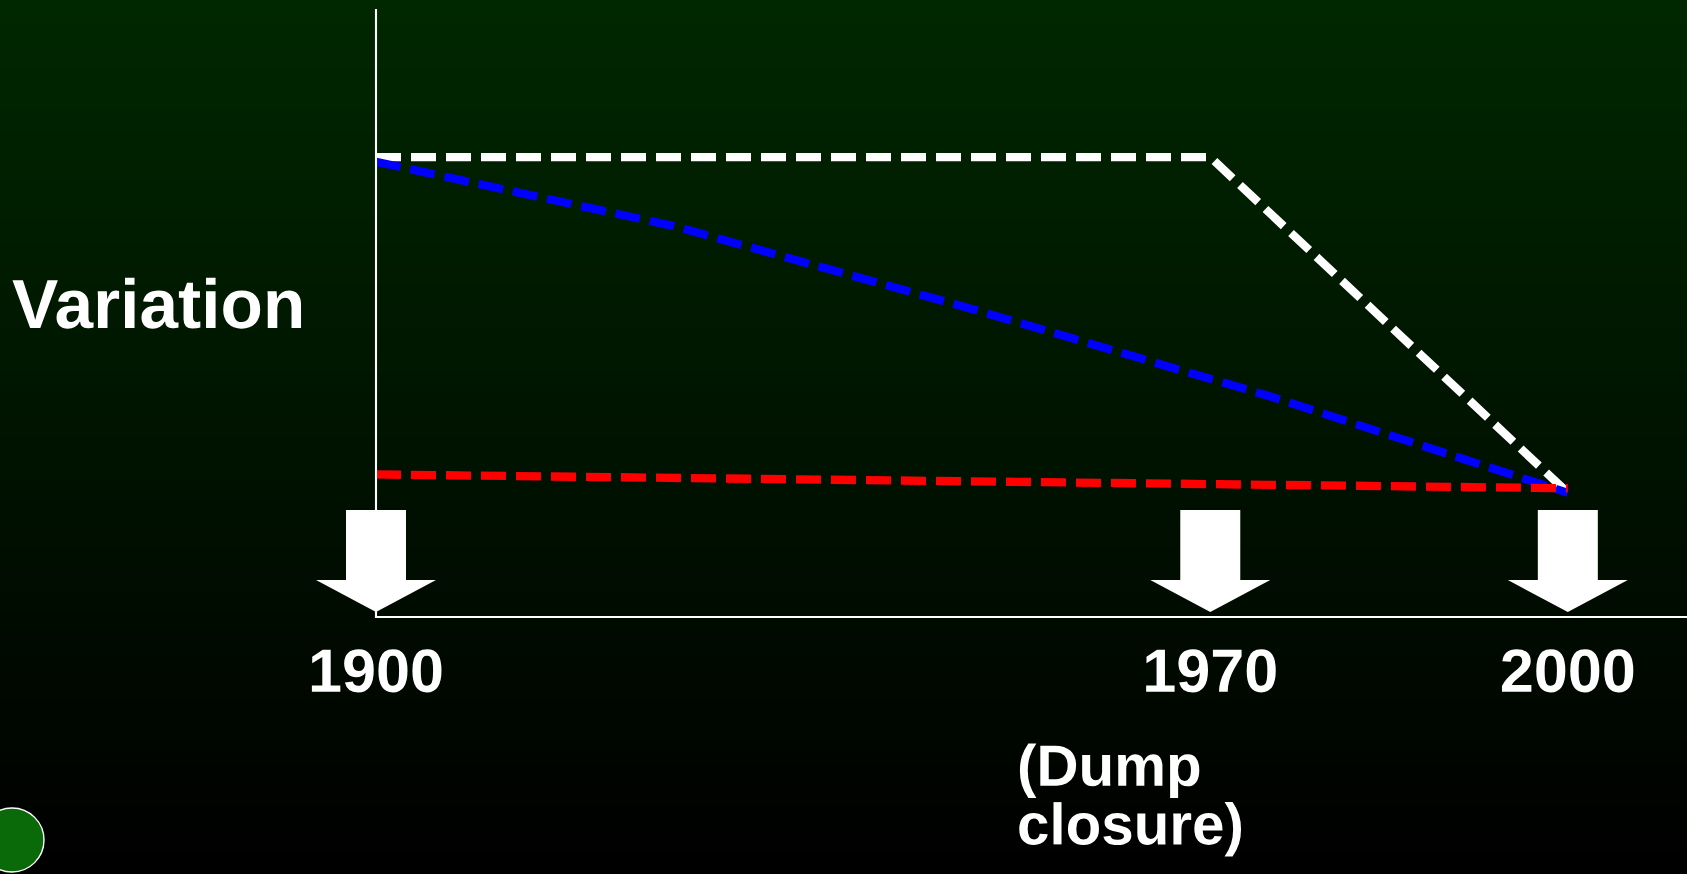  Describe the element at coordinates (1211, 671) in the screenshot. I see `x-tick-label: 1970` at that location.